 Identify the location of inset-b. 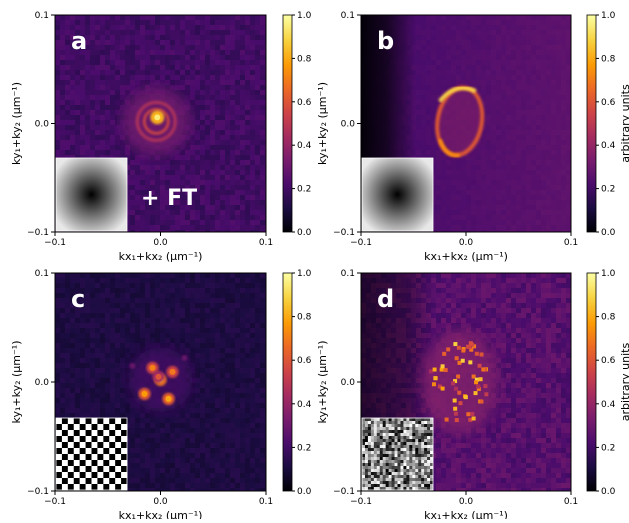
(397, 194).